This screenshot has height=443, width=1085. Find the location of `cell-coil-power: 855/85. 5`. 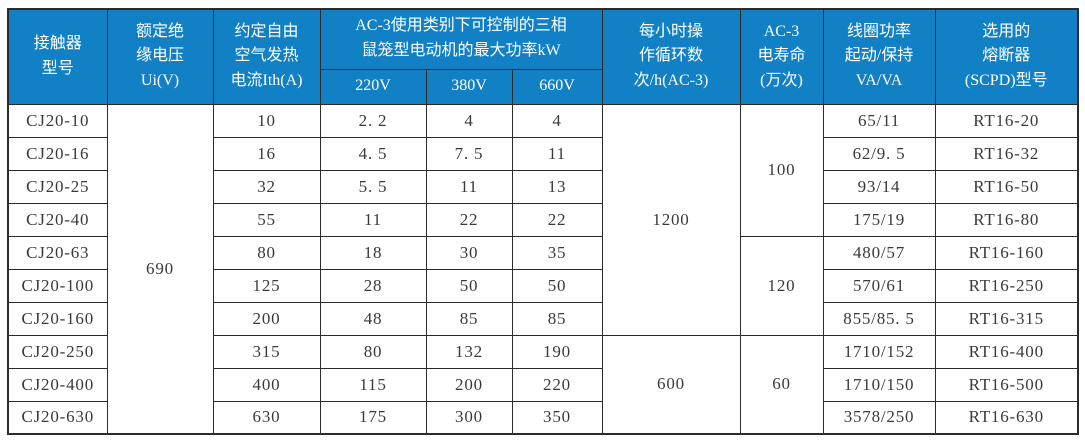

cell-coil-power: 855/85. 5 is located at coordinates (879, 318).